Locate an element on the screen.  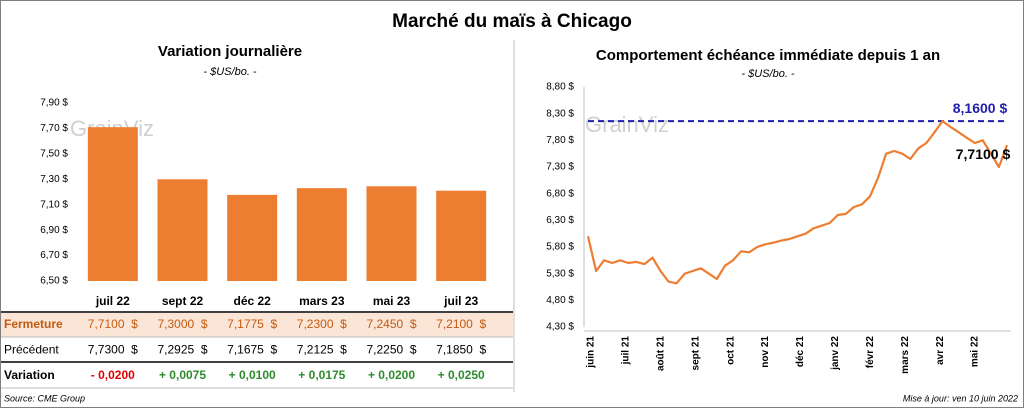
row-highlight is located at coordinates (257, 325).